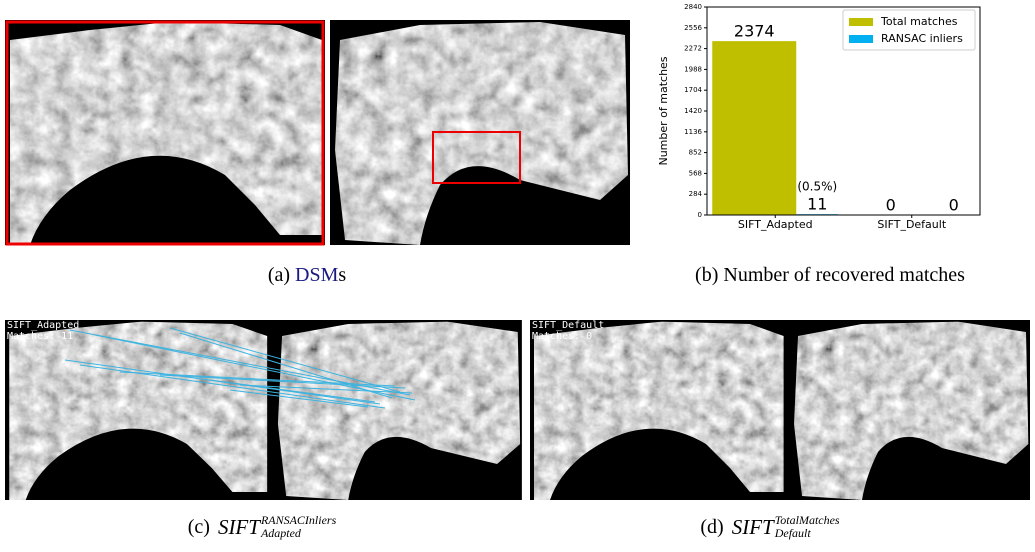 This screenshot has width=1035, height=552. Describe the element at coordinates (198, 526) in the screenshot. I see `caption-label: (c)` at that location.